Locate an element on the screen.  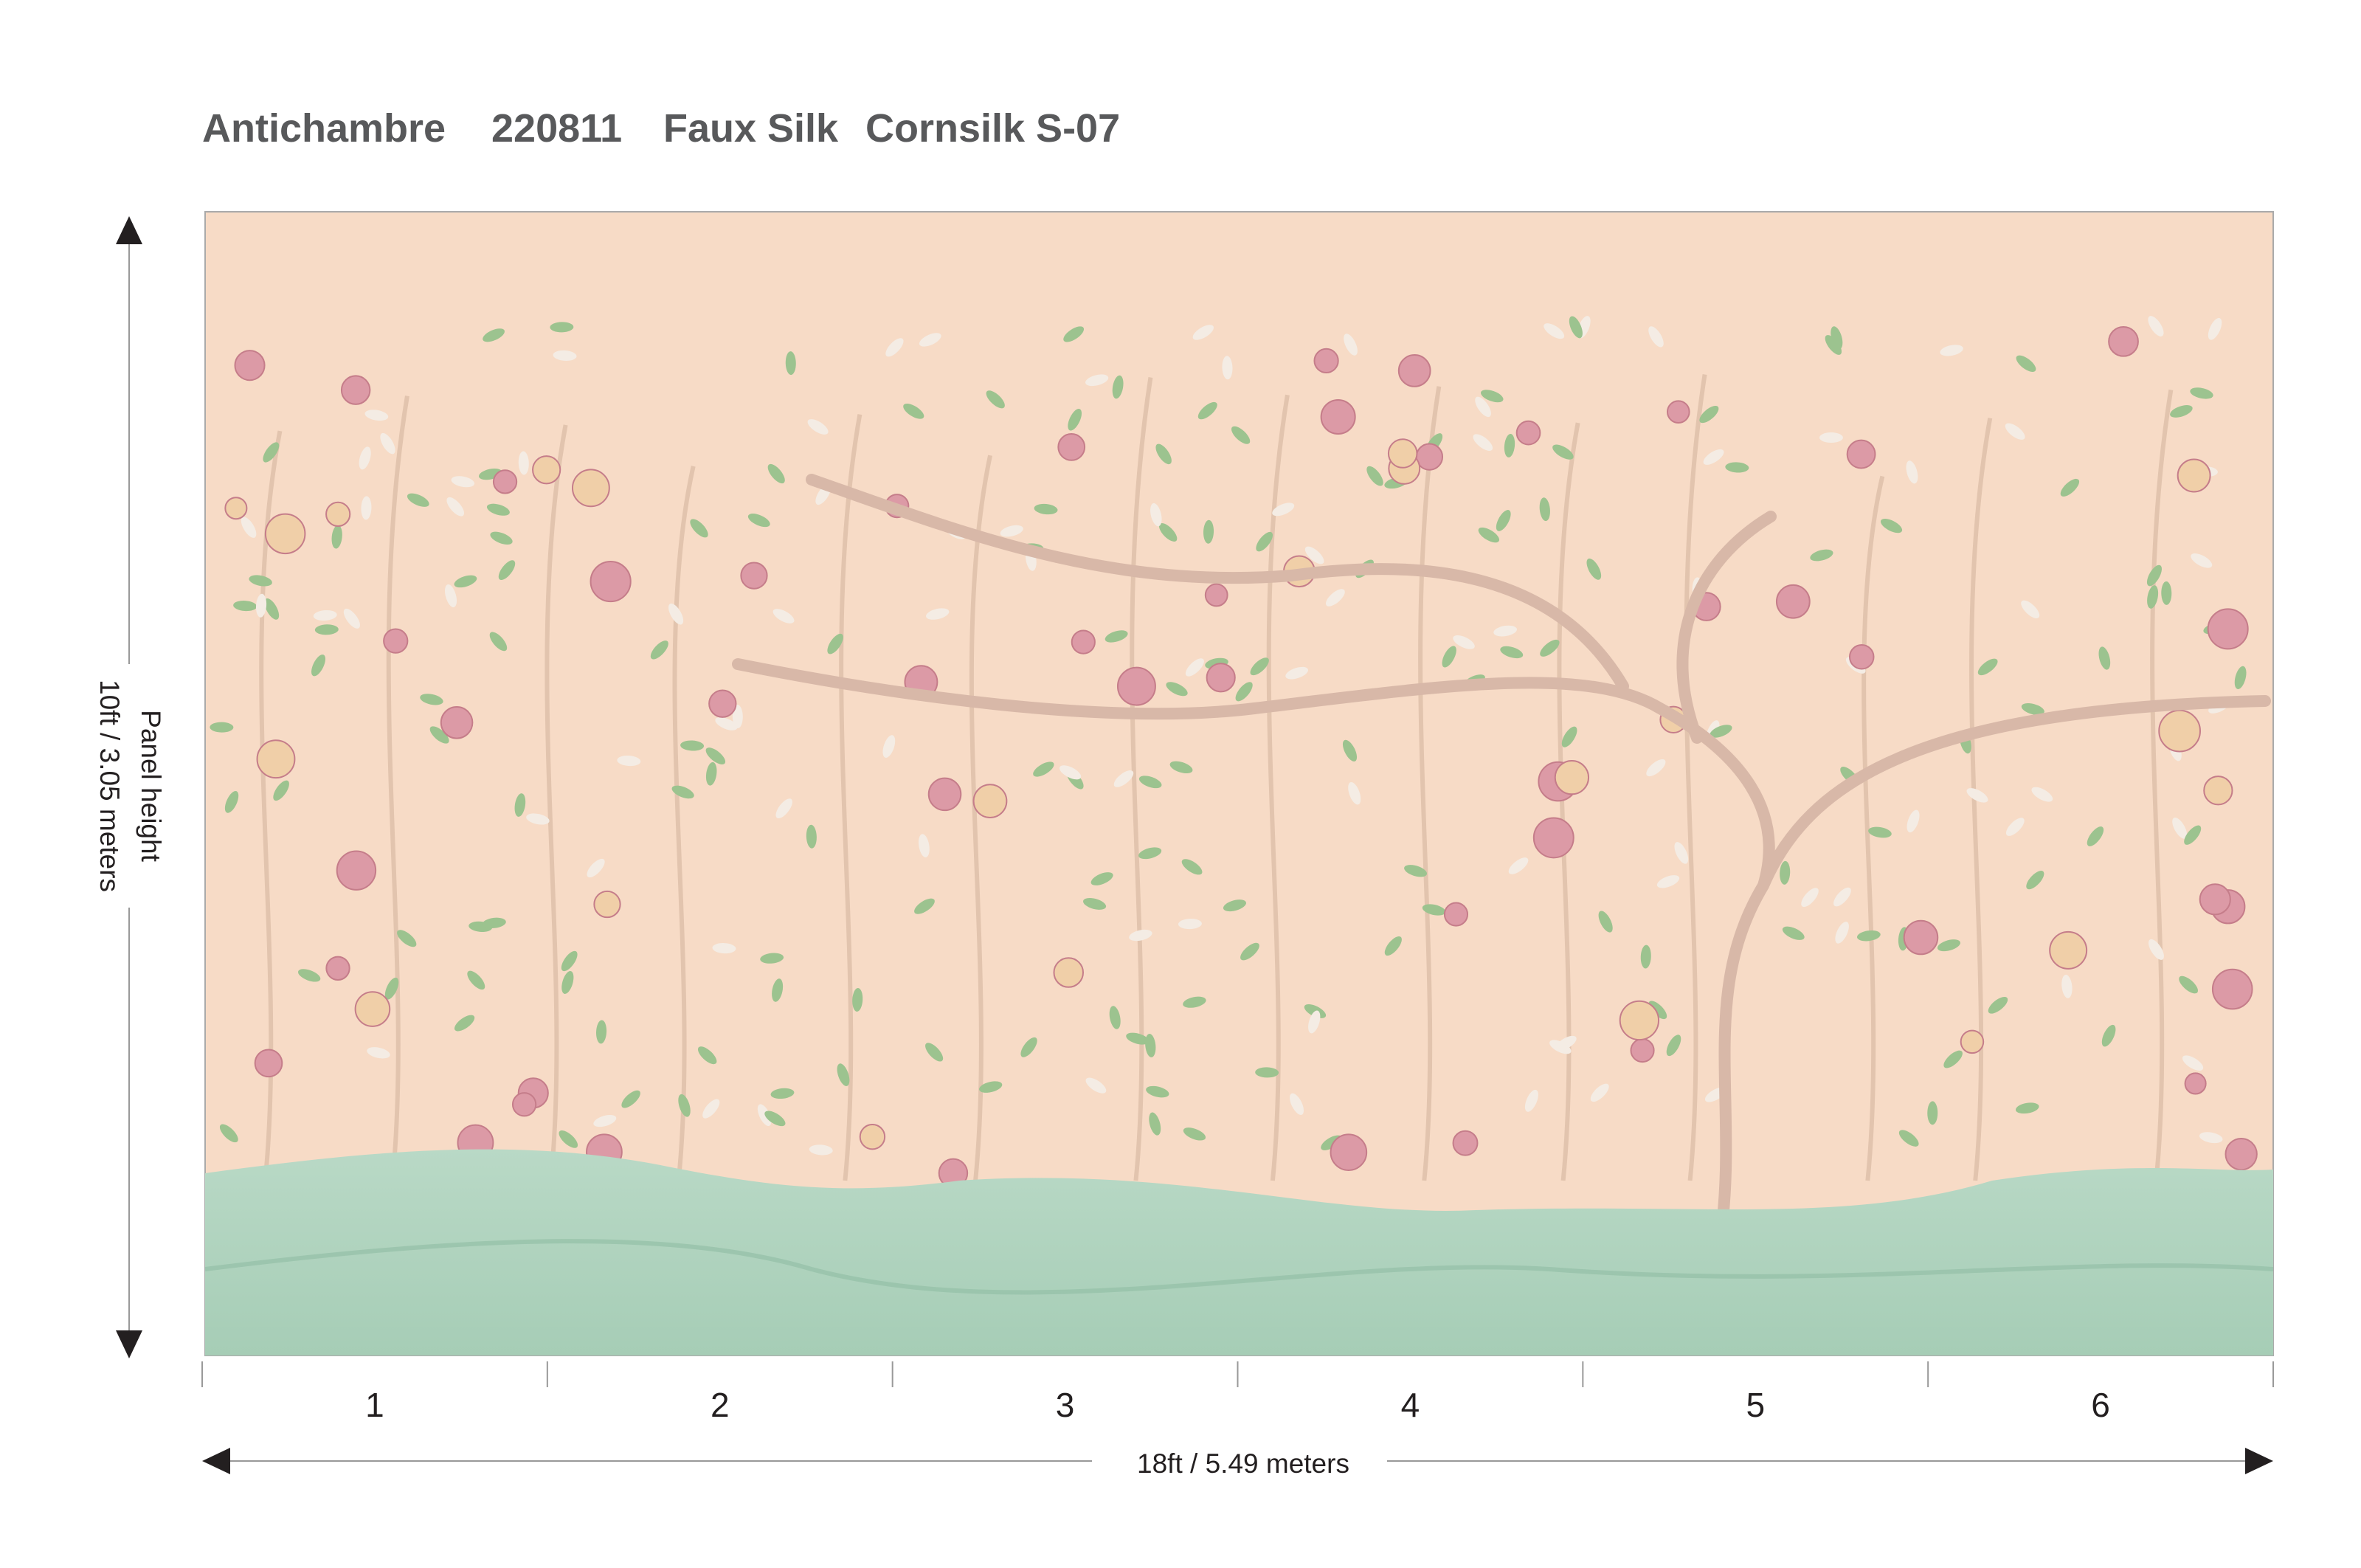
stem is located at coordinates (1981, 799).